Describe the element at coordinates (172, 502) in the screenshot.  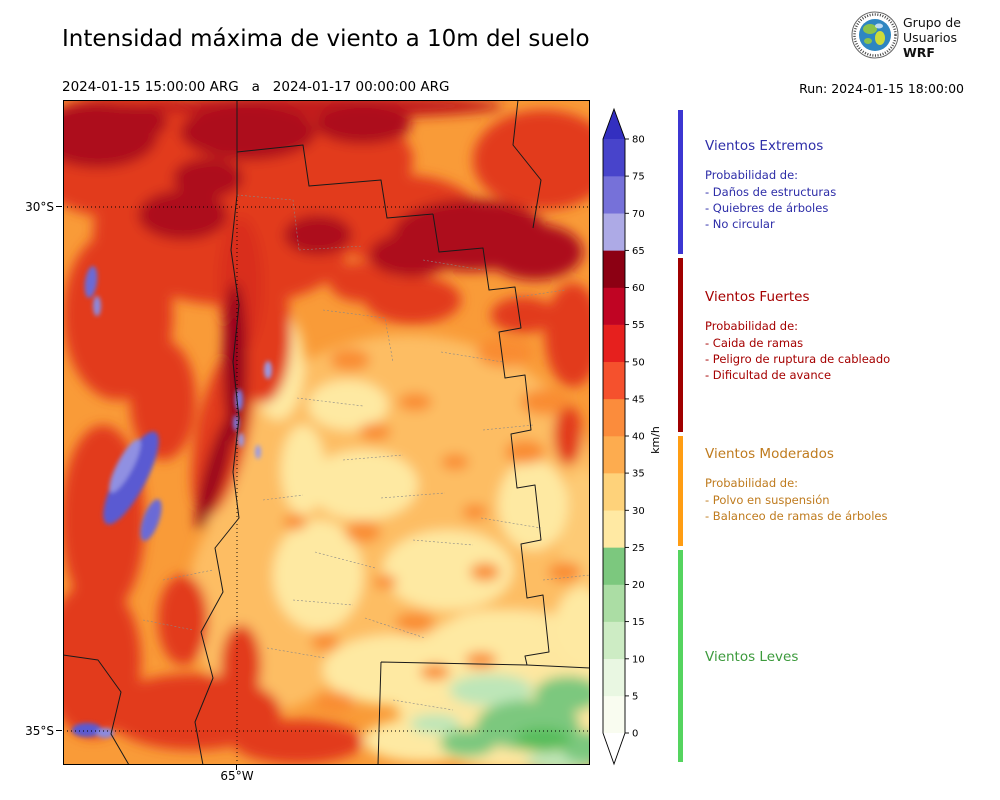
I see `extreme-wind-blue-patches` at that location.